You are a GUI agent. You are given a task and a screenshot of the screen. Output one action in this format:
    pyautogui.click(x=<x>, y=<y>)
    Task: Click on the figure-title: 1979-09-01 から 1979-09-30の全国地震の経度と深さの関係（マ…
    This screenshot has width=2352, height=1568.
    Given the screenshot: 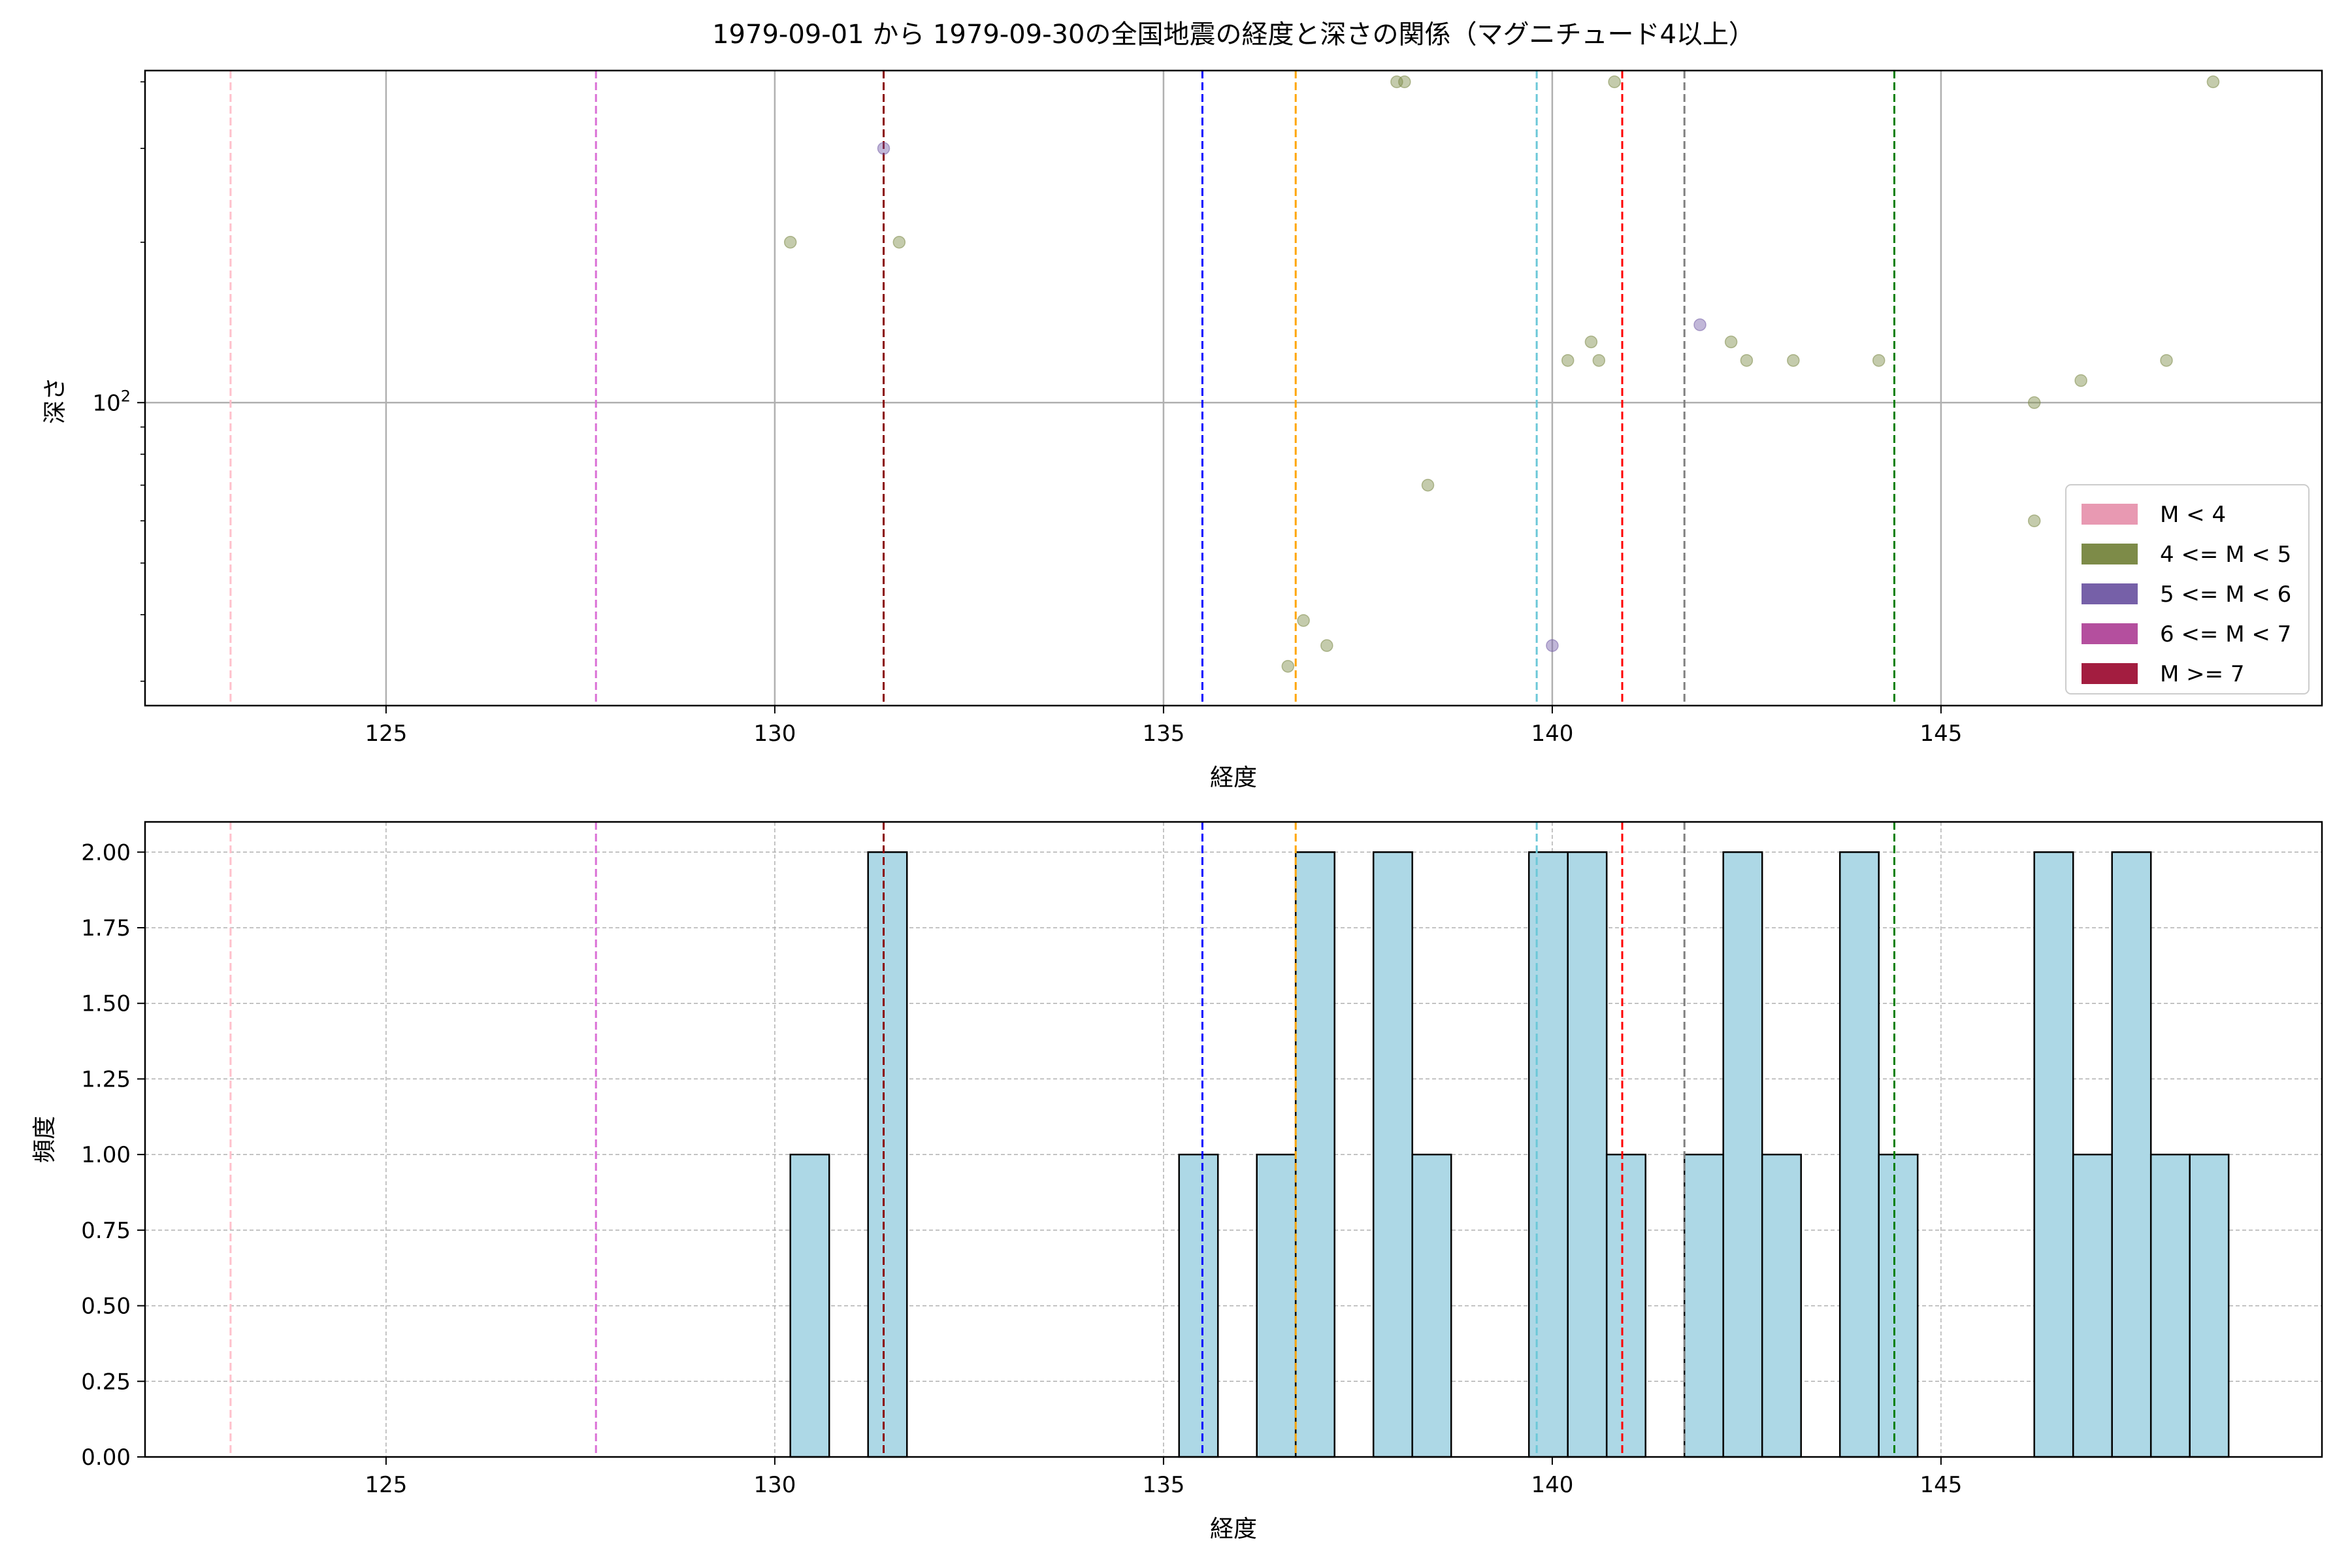 What is the action you would take?
    pyautogui.click(x=1233, y=35)
    